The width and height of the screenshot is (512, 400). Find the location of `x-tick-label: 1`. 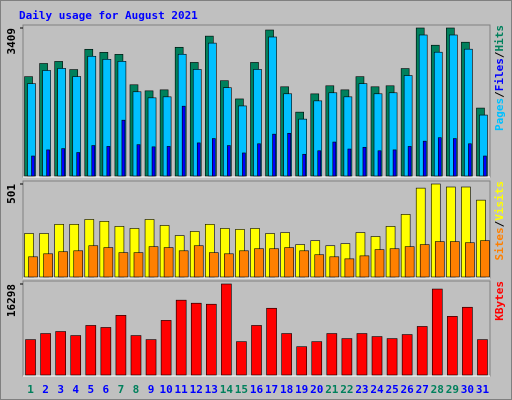

x-tick-label: 1 is located at coordinates (30, 389).